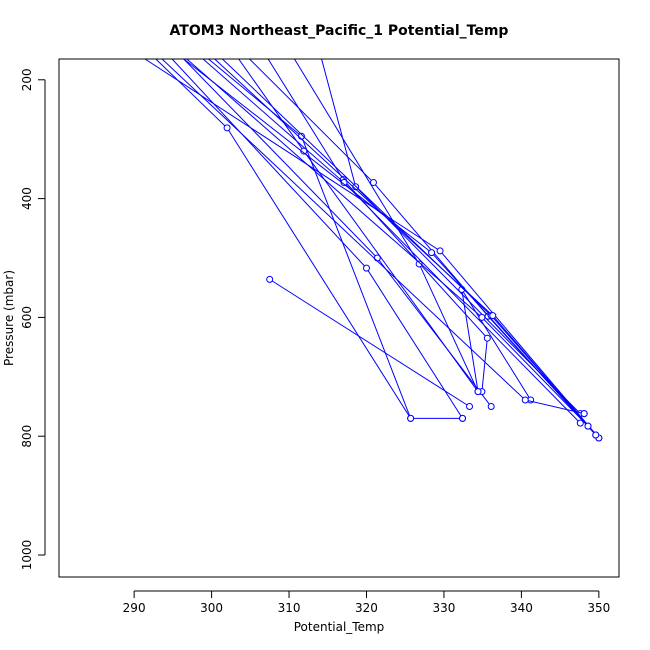  What do you see at coordinates (521, 608) in the screenshot?
I see `x-tick-label: 340` at bounding box center [521, 608].